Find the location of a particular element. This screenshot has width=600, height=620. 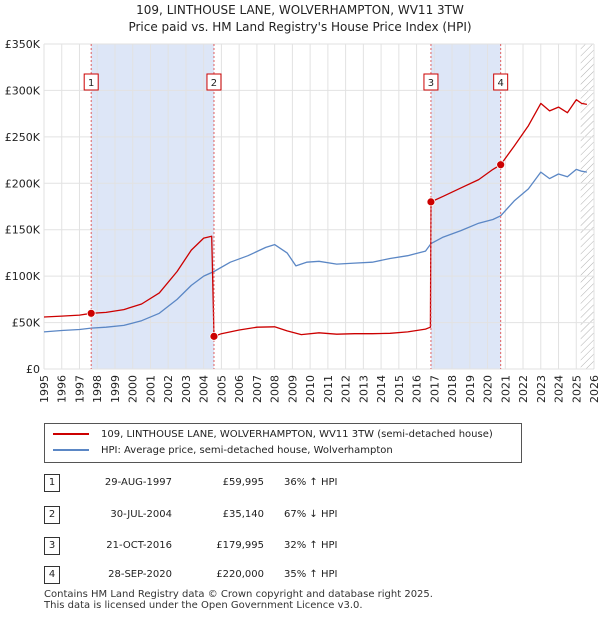

x-tick-label: 2013 is located at coordinates (363, 389).